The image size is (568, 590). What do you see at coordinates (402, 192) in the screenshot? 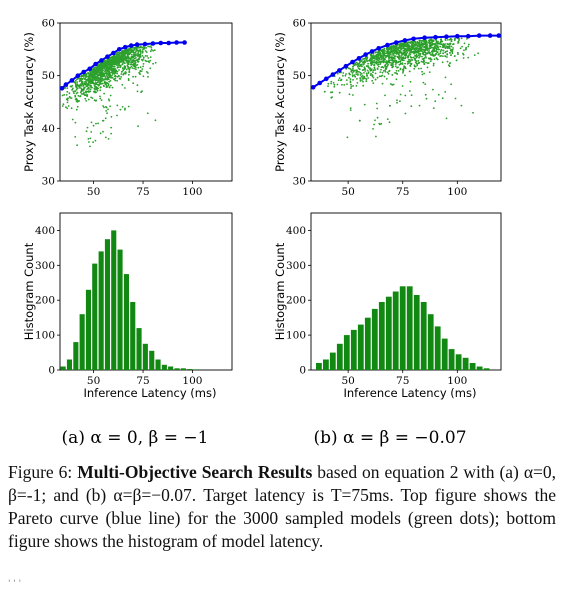
I see `x-tick-label: 75` at bounding box center [402, 192].